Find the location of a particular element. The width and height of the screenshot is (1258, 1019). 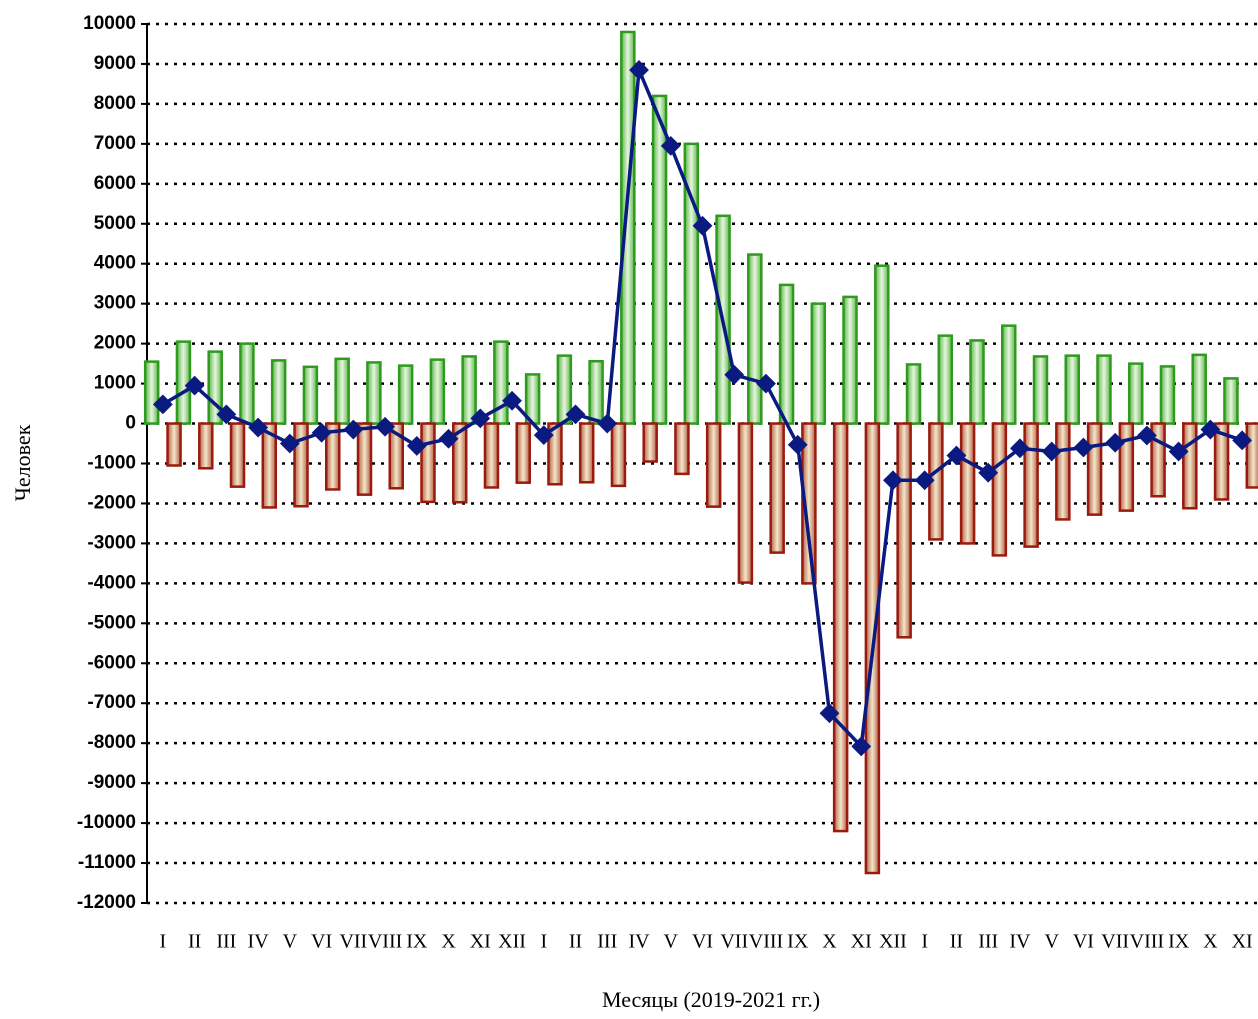

y-axis-label: Человек is located at coordinates (22, 462).